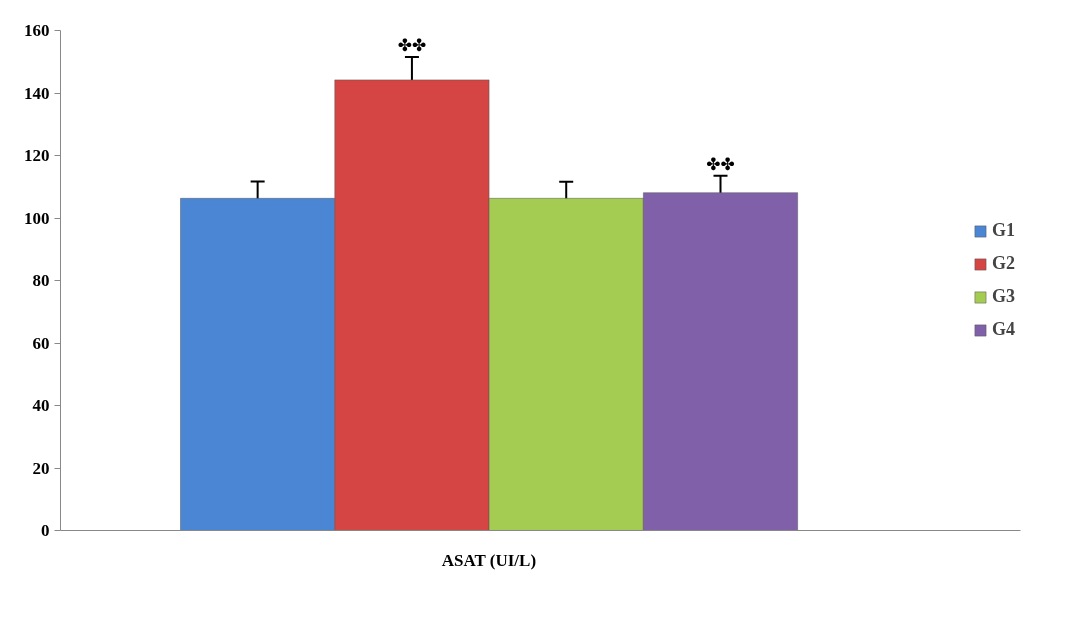 Image resolution: width=1083 pixels, height=635 pixels. I want to click on y-tick-label: 60, so click(41, 343).